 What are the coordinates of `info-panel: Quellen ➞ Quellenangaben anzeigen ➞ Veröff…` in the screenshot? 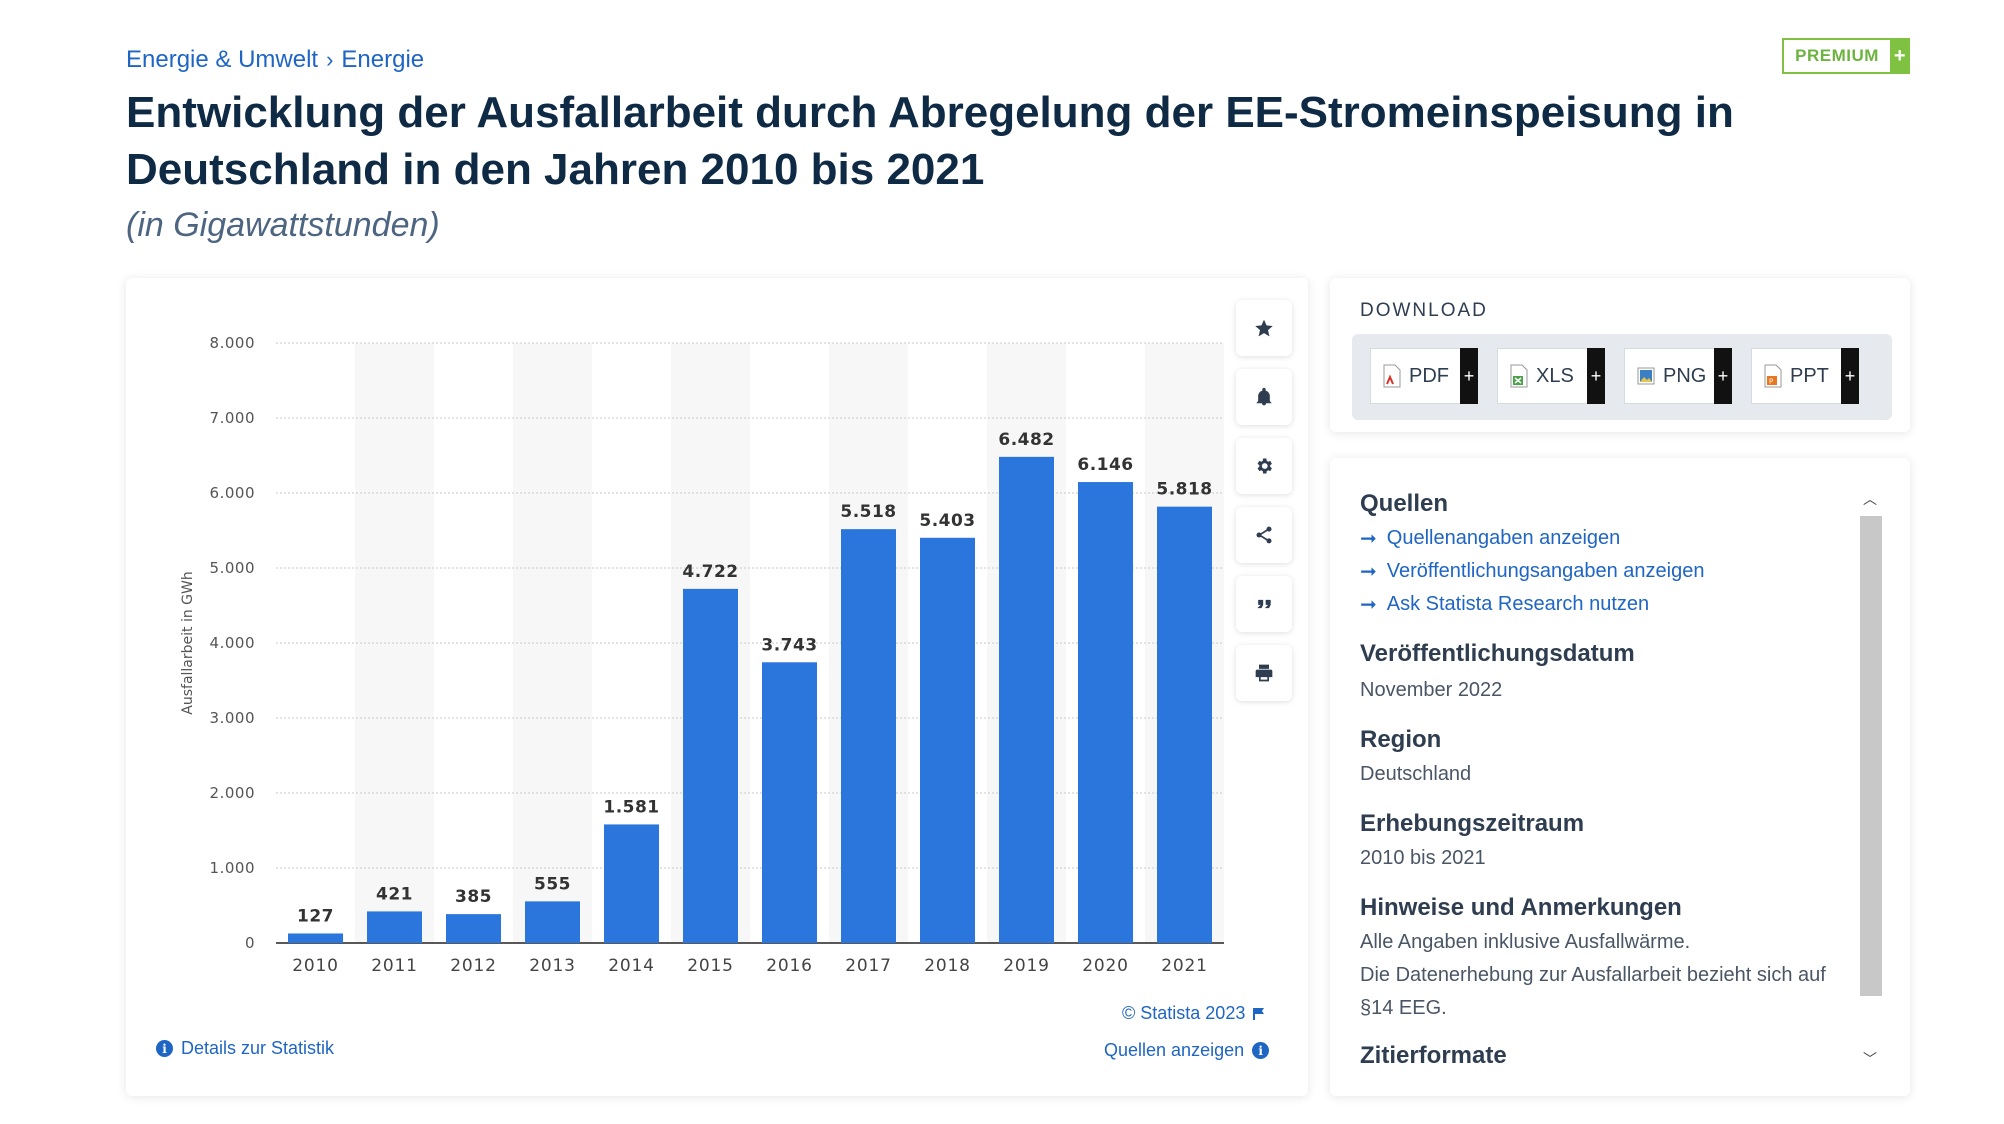 It's located at (1610, 780).